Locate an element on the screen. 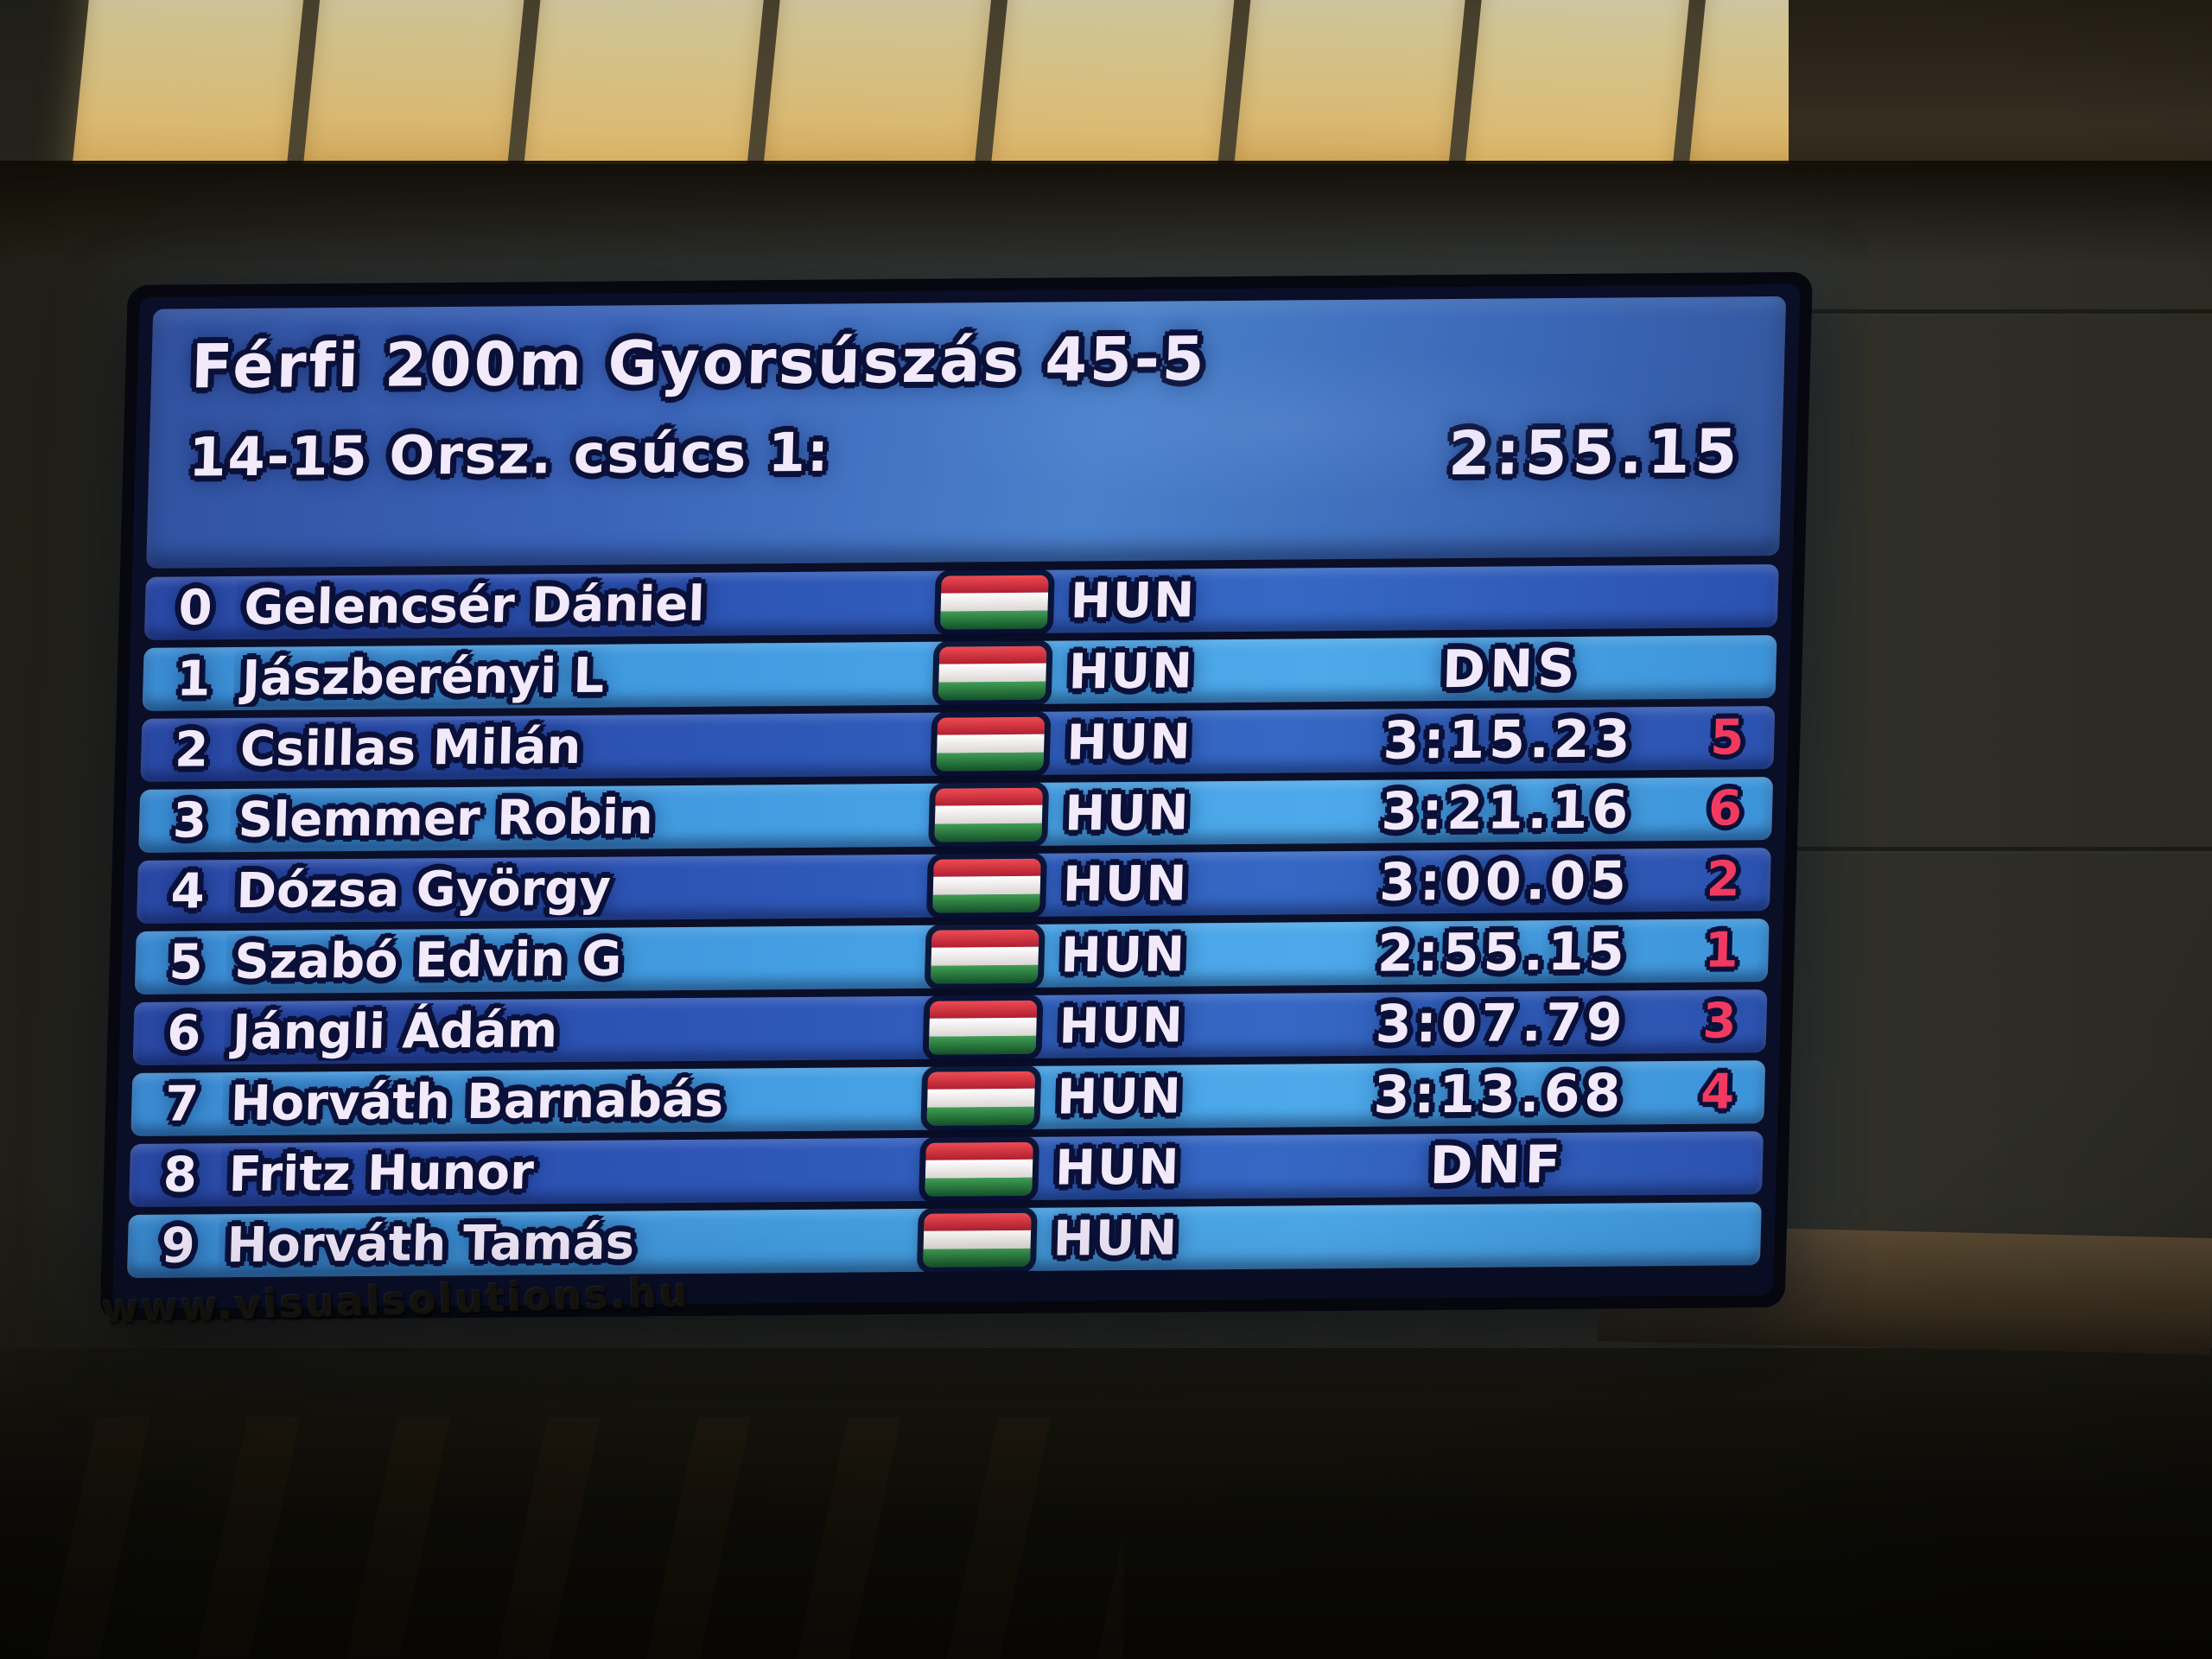  table-row: 9 Horváth Tamás HUN is located at coordinates (944, 1240).